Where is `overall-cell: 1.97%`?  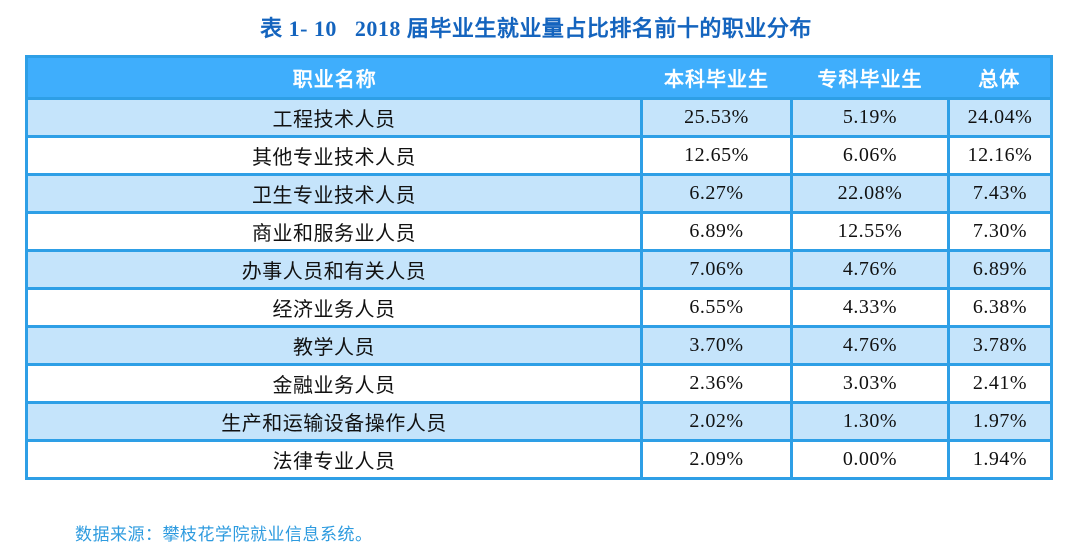
overall-cell: 1.97% is located at coordinates (1000, 421).